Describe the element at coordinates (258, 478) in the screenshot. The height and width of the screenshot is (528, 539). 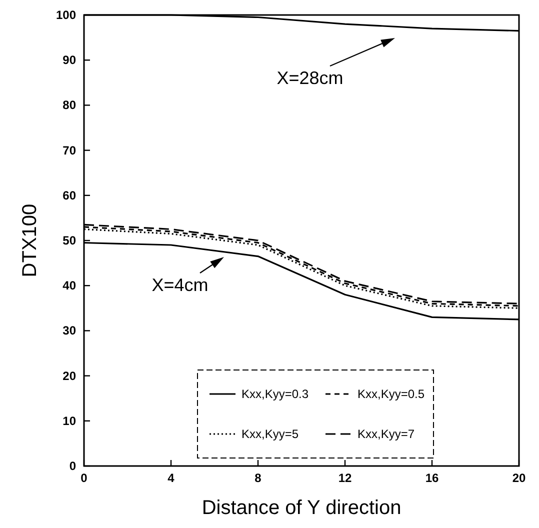
I see `x-tick-label: 8` at that location.